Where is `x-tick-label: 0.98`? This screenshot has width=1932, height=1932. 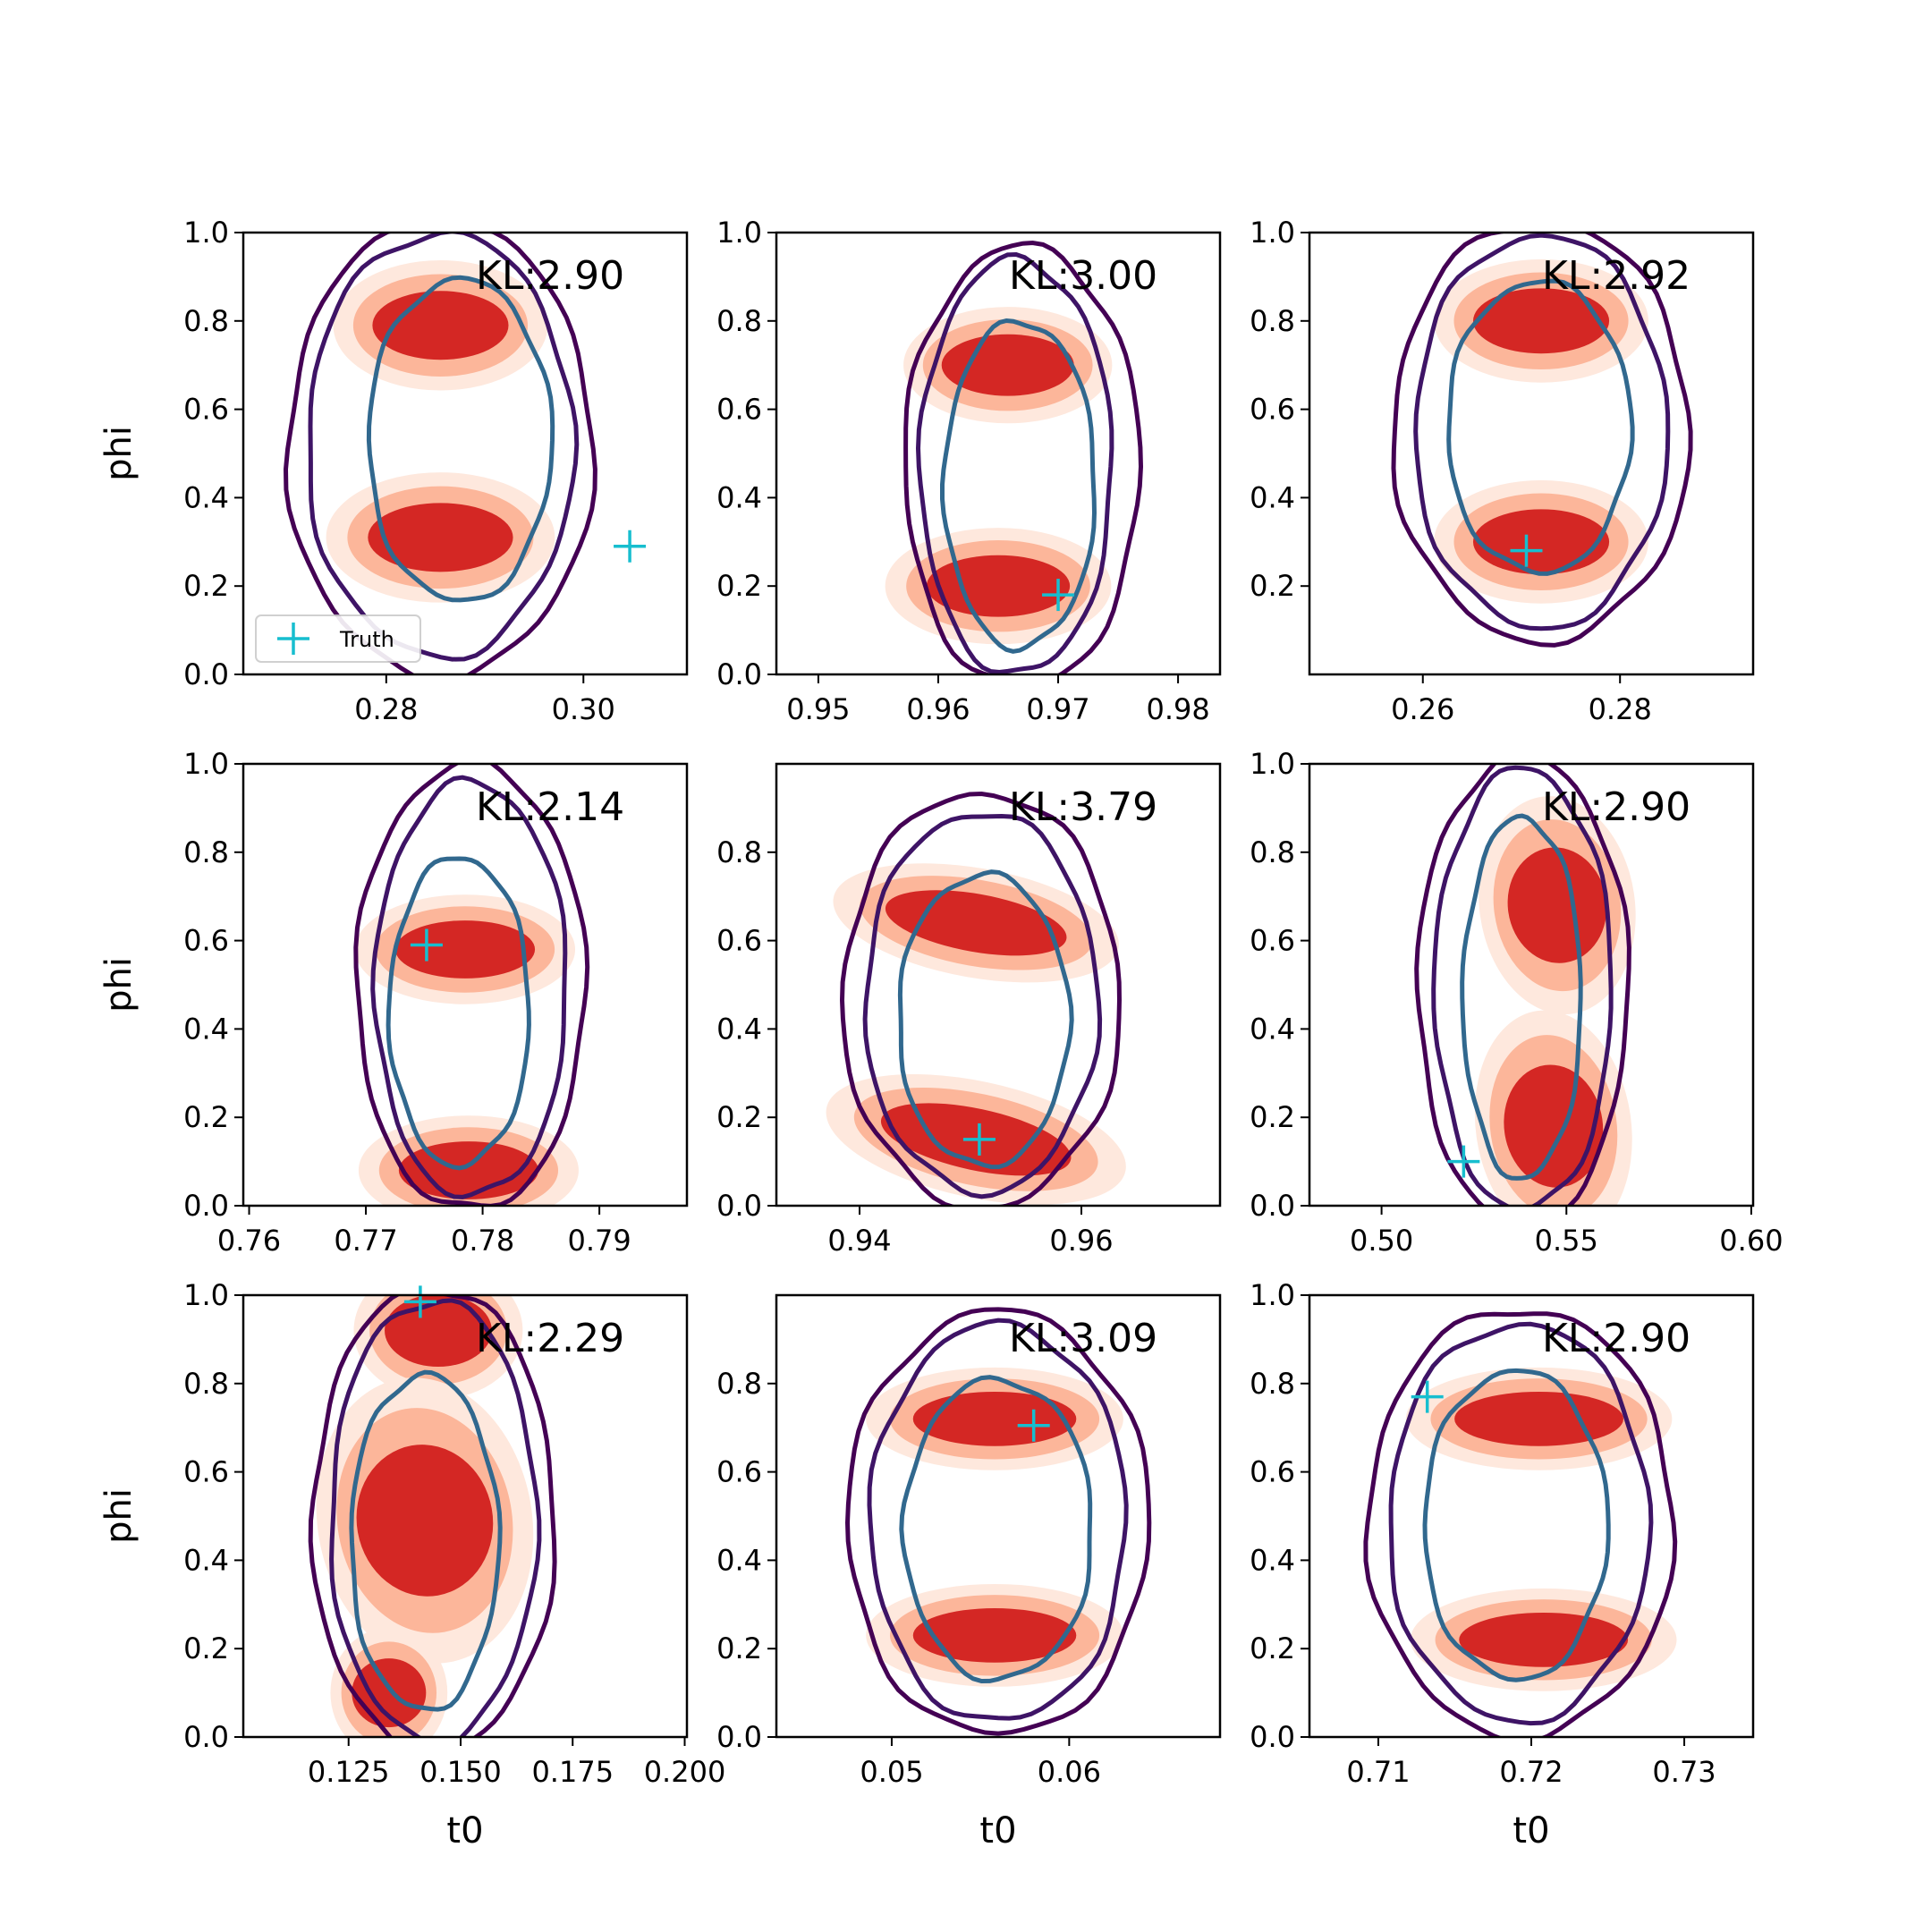
x-tick-label: 0.98 is located at coordinates (1177, 709).